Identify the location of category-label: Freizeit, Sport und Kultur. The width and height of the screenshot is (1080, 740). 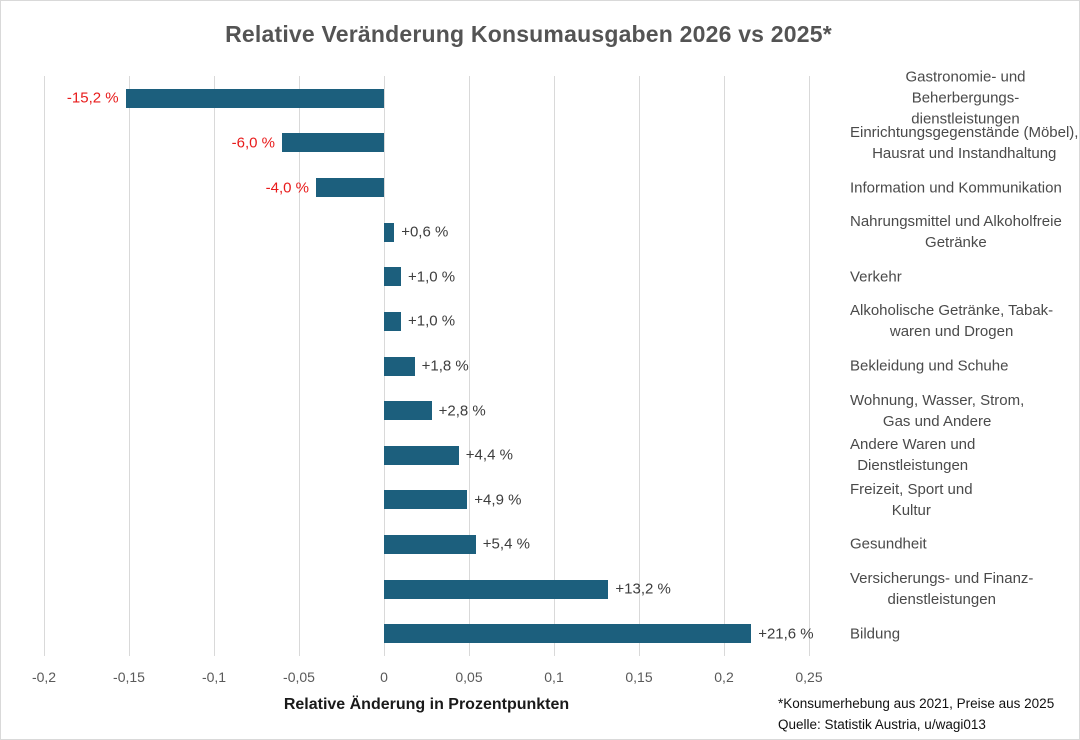
(911, 499).